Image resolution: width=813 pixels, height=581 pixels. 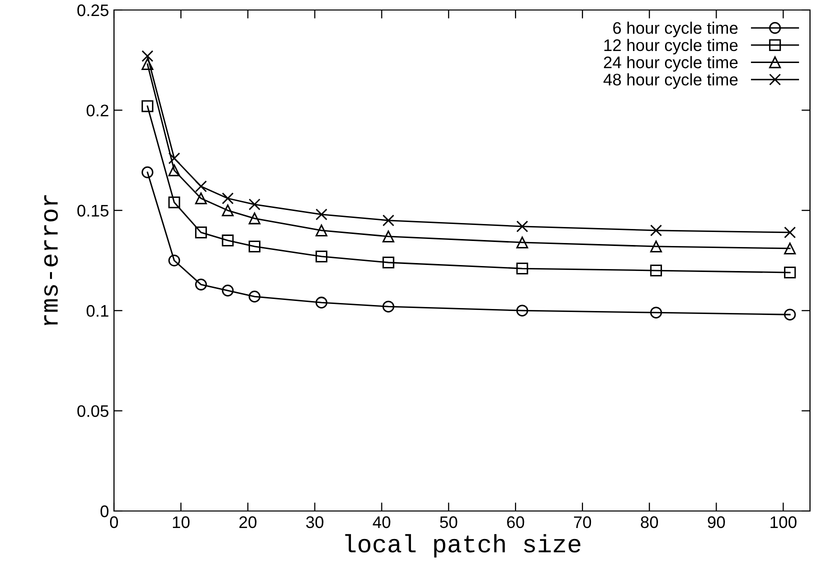 I want to click on x-tick-label: 90, so click(x=716, y=522).